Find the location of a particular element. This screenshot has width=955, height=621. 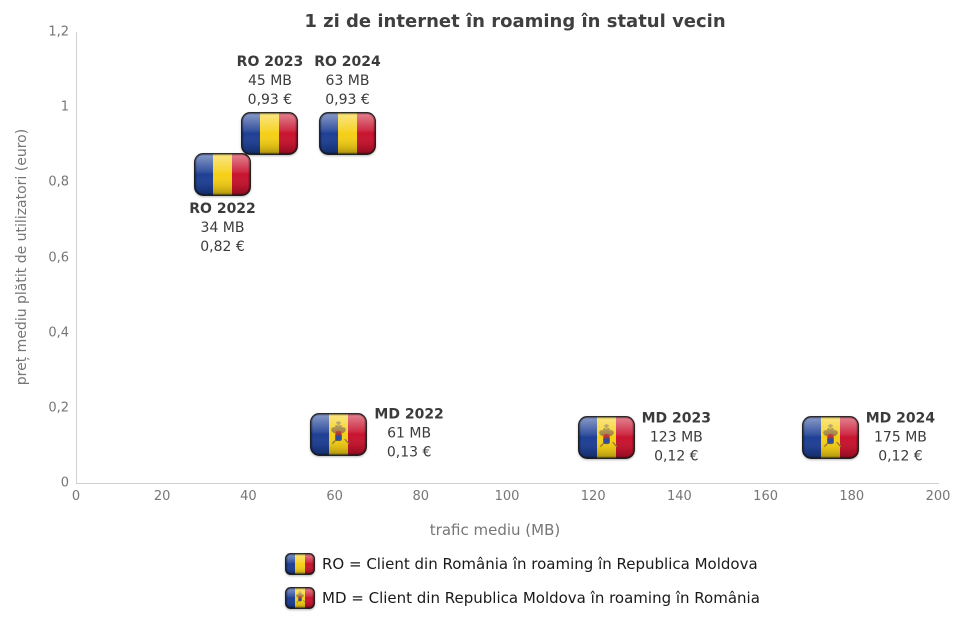

point-name: MD 2023 is located at coordinates (676, 418).